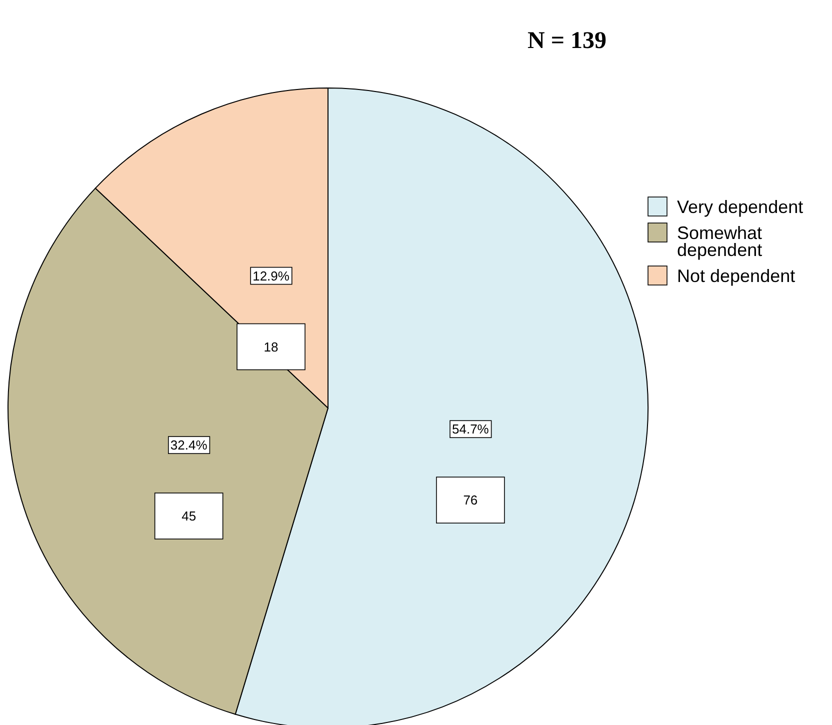 The height and width of the screenshot is (725, 832). I want to click on data-label: 18, so click(271, 346).